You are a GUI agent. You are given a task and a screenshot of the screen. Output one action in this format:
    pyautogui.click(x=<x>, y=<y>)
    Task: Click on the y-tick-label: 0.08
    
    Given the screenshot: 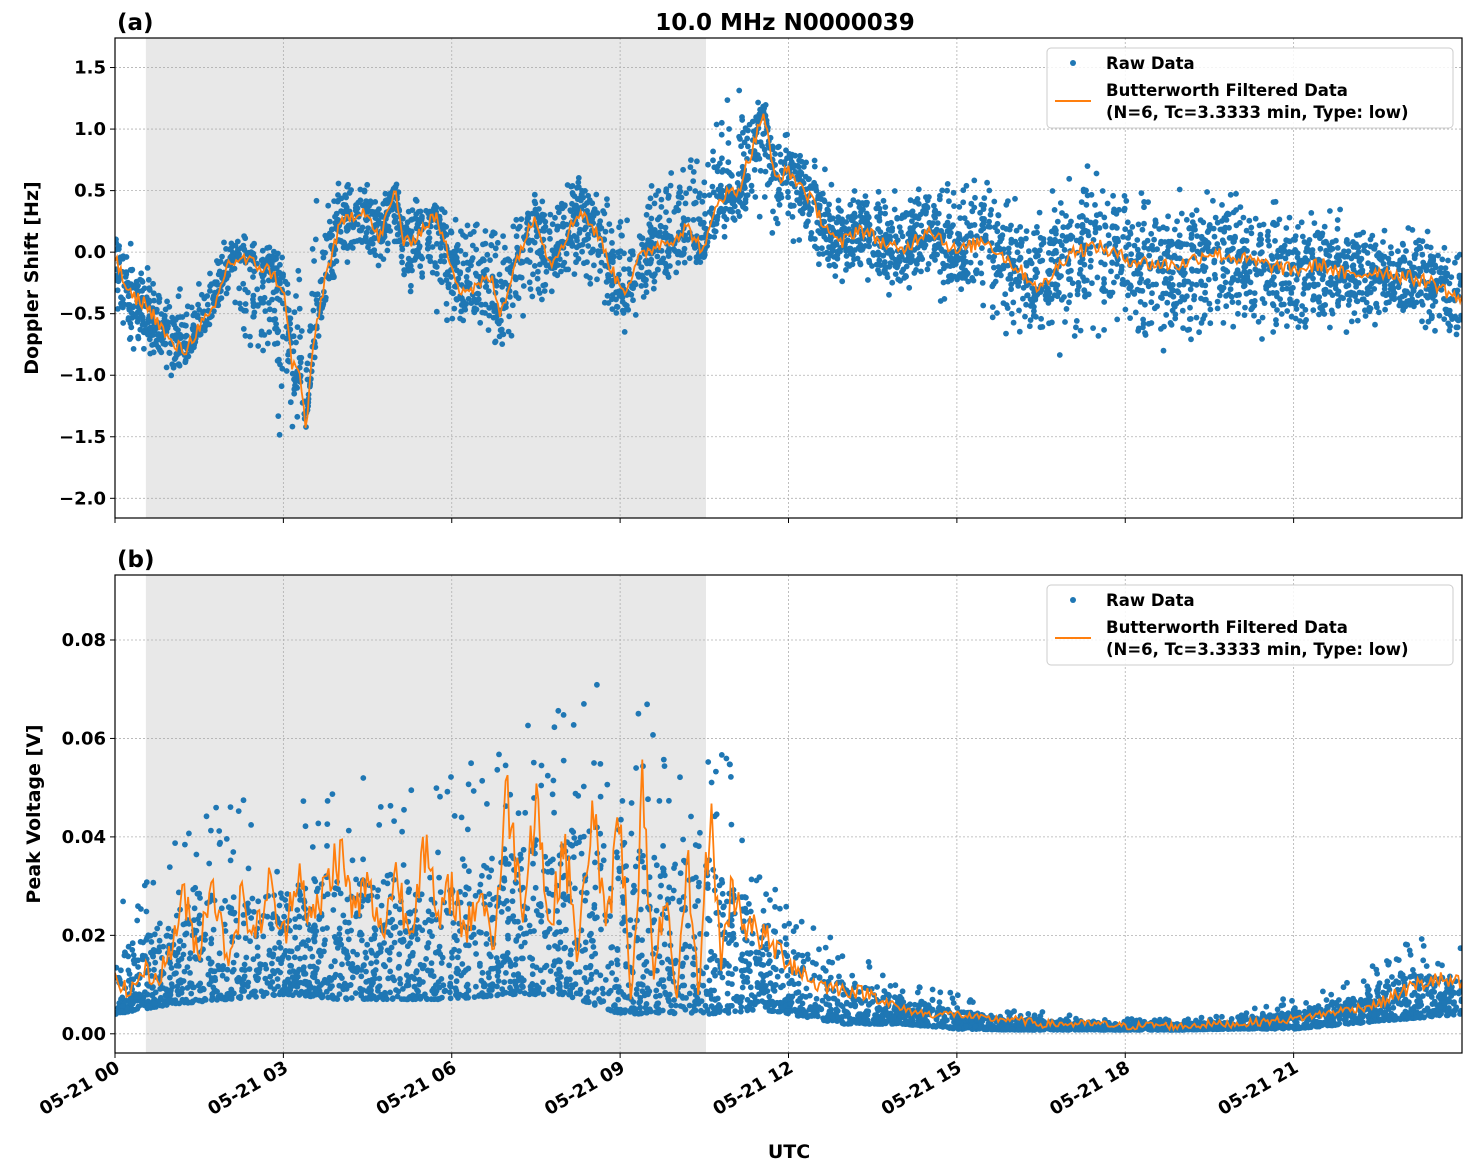 What is the action you would take?
    pyautogui.click(x=84, y=640)
    